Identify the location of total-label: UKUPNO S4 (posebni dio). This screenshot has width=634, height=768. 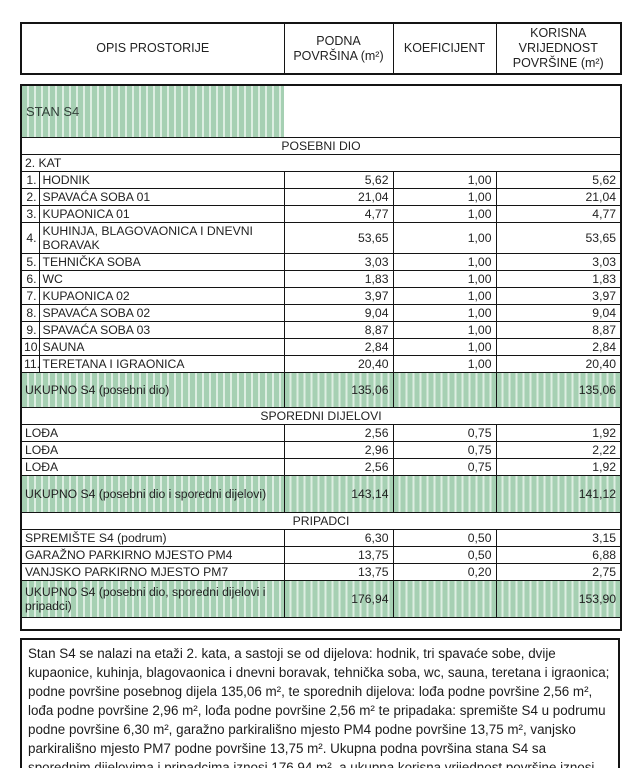
(152, 390).